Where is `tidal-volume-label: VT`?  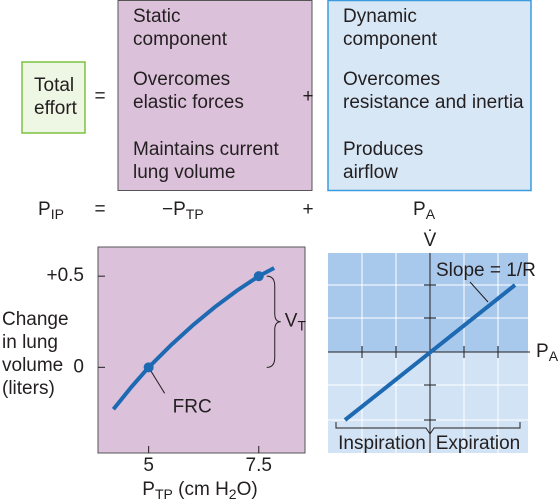 tidal-volume-label: VT is located at coordinates (296, 322).